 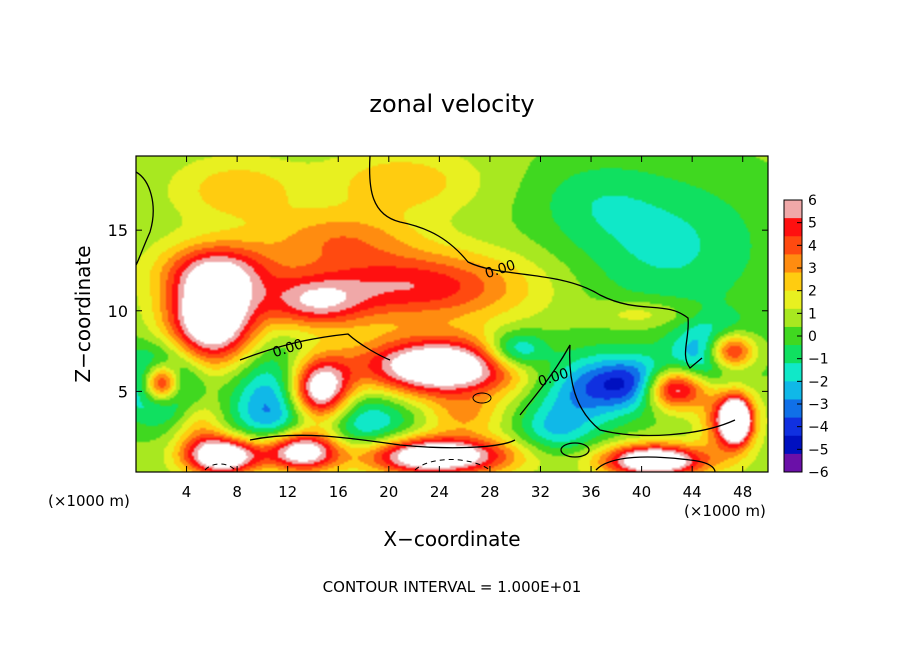 I want to click on colorbar-tick-label: −3, so click(x=818, y=405).